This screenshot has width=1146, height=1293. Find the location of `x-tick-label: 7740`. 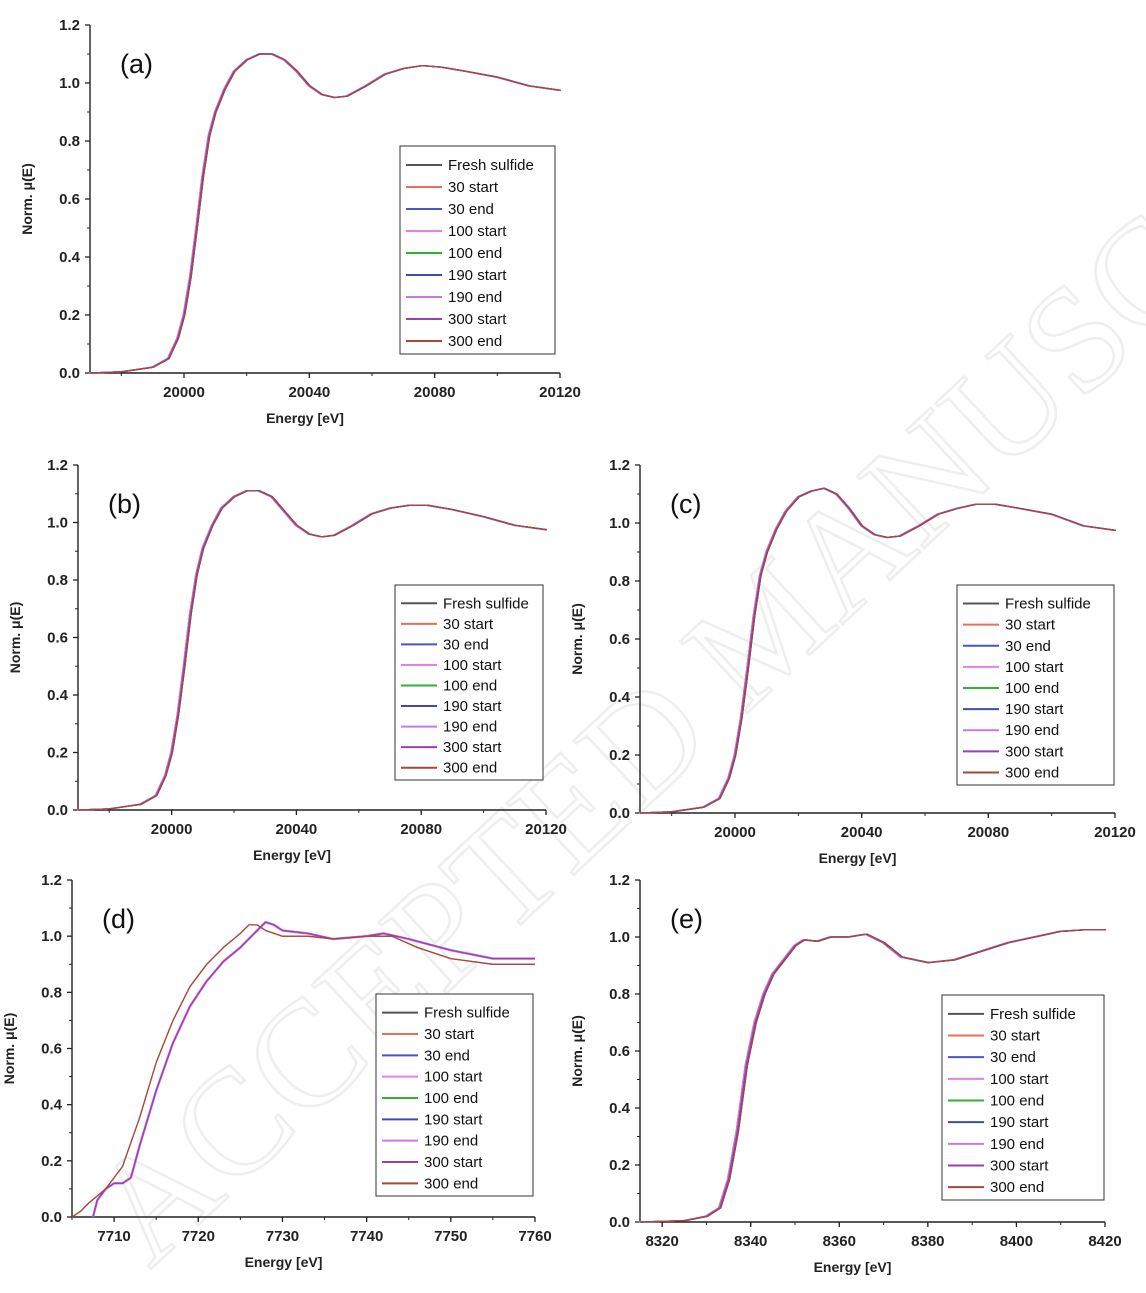

x-tick-label: 7740 is located at coordinates (366, 1236).